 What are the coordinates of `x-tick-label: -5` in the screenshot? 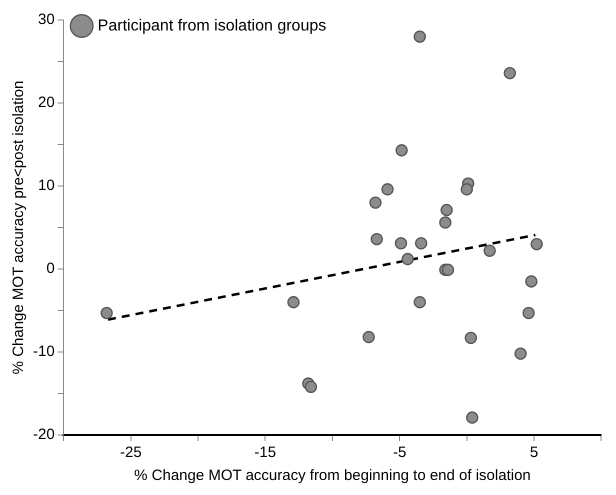 It's located at (399, 453).